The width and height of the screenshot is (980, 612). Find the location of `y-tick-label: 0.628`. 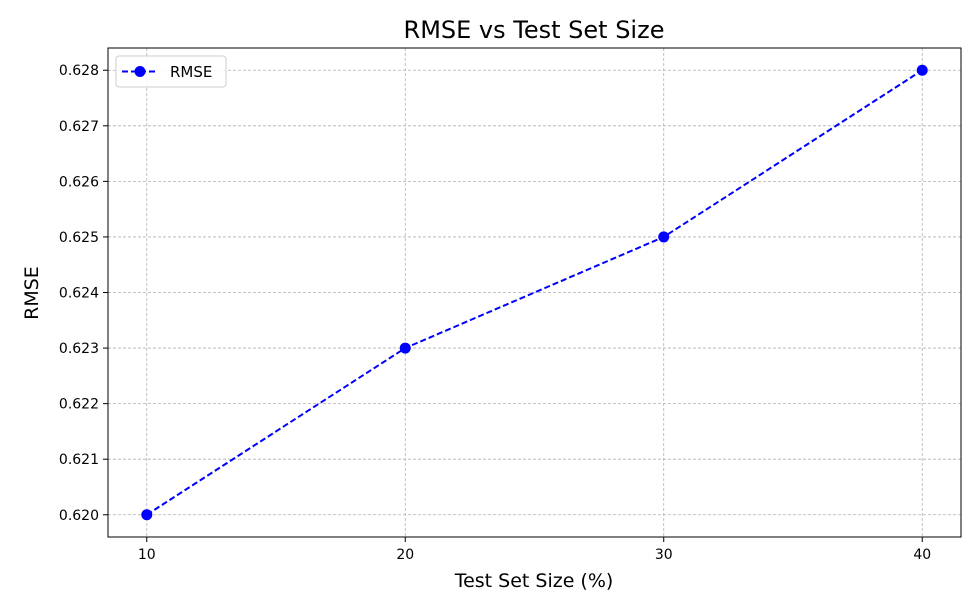

y-tick-label: 0.628 is located at coordinates (79, 71).